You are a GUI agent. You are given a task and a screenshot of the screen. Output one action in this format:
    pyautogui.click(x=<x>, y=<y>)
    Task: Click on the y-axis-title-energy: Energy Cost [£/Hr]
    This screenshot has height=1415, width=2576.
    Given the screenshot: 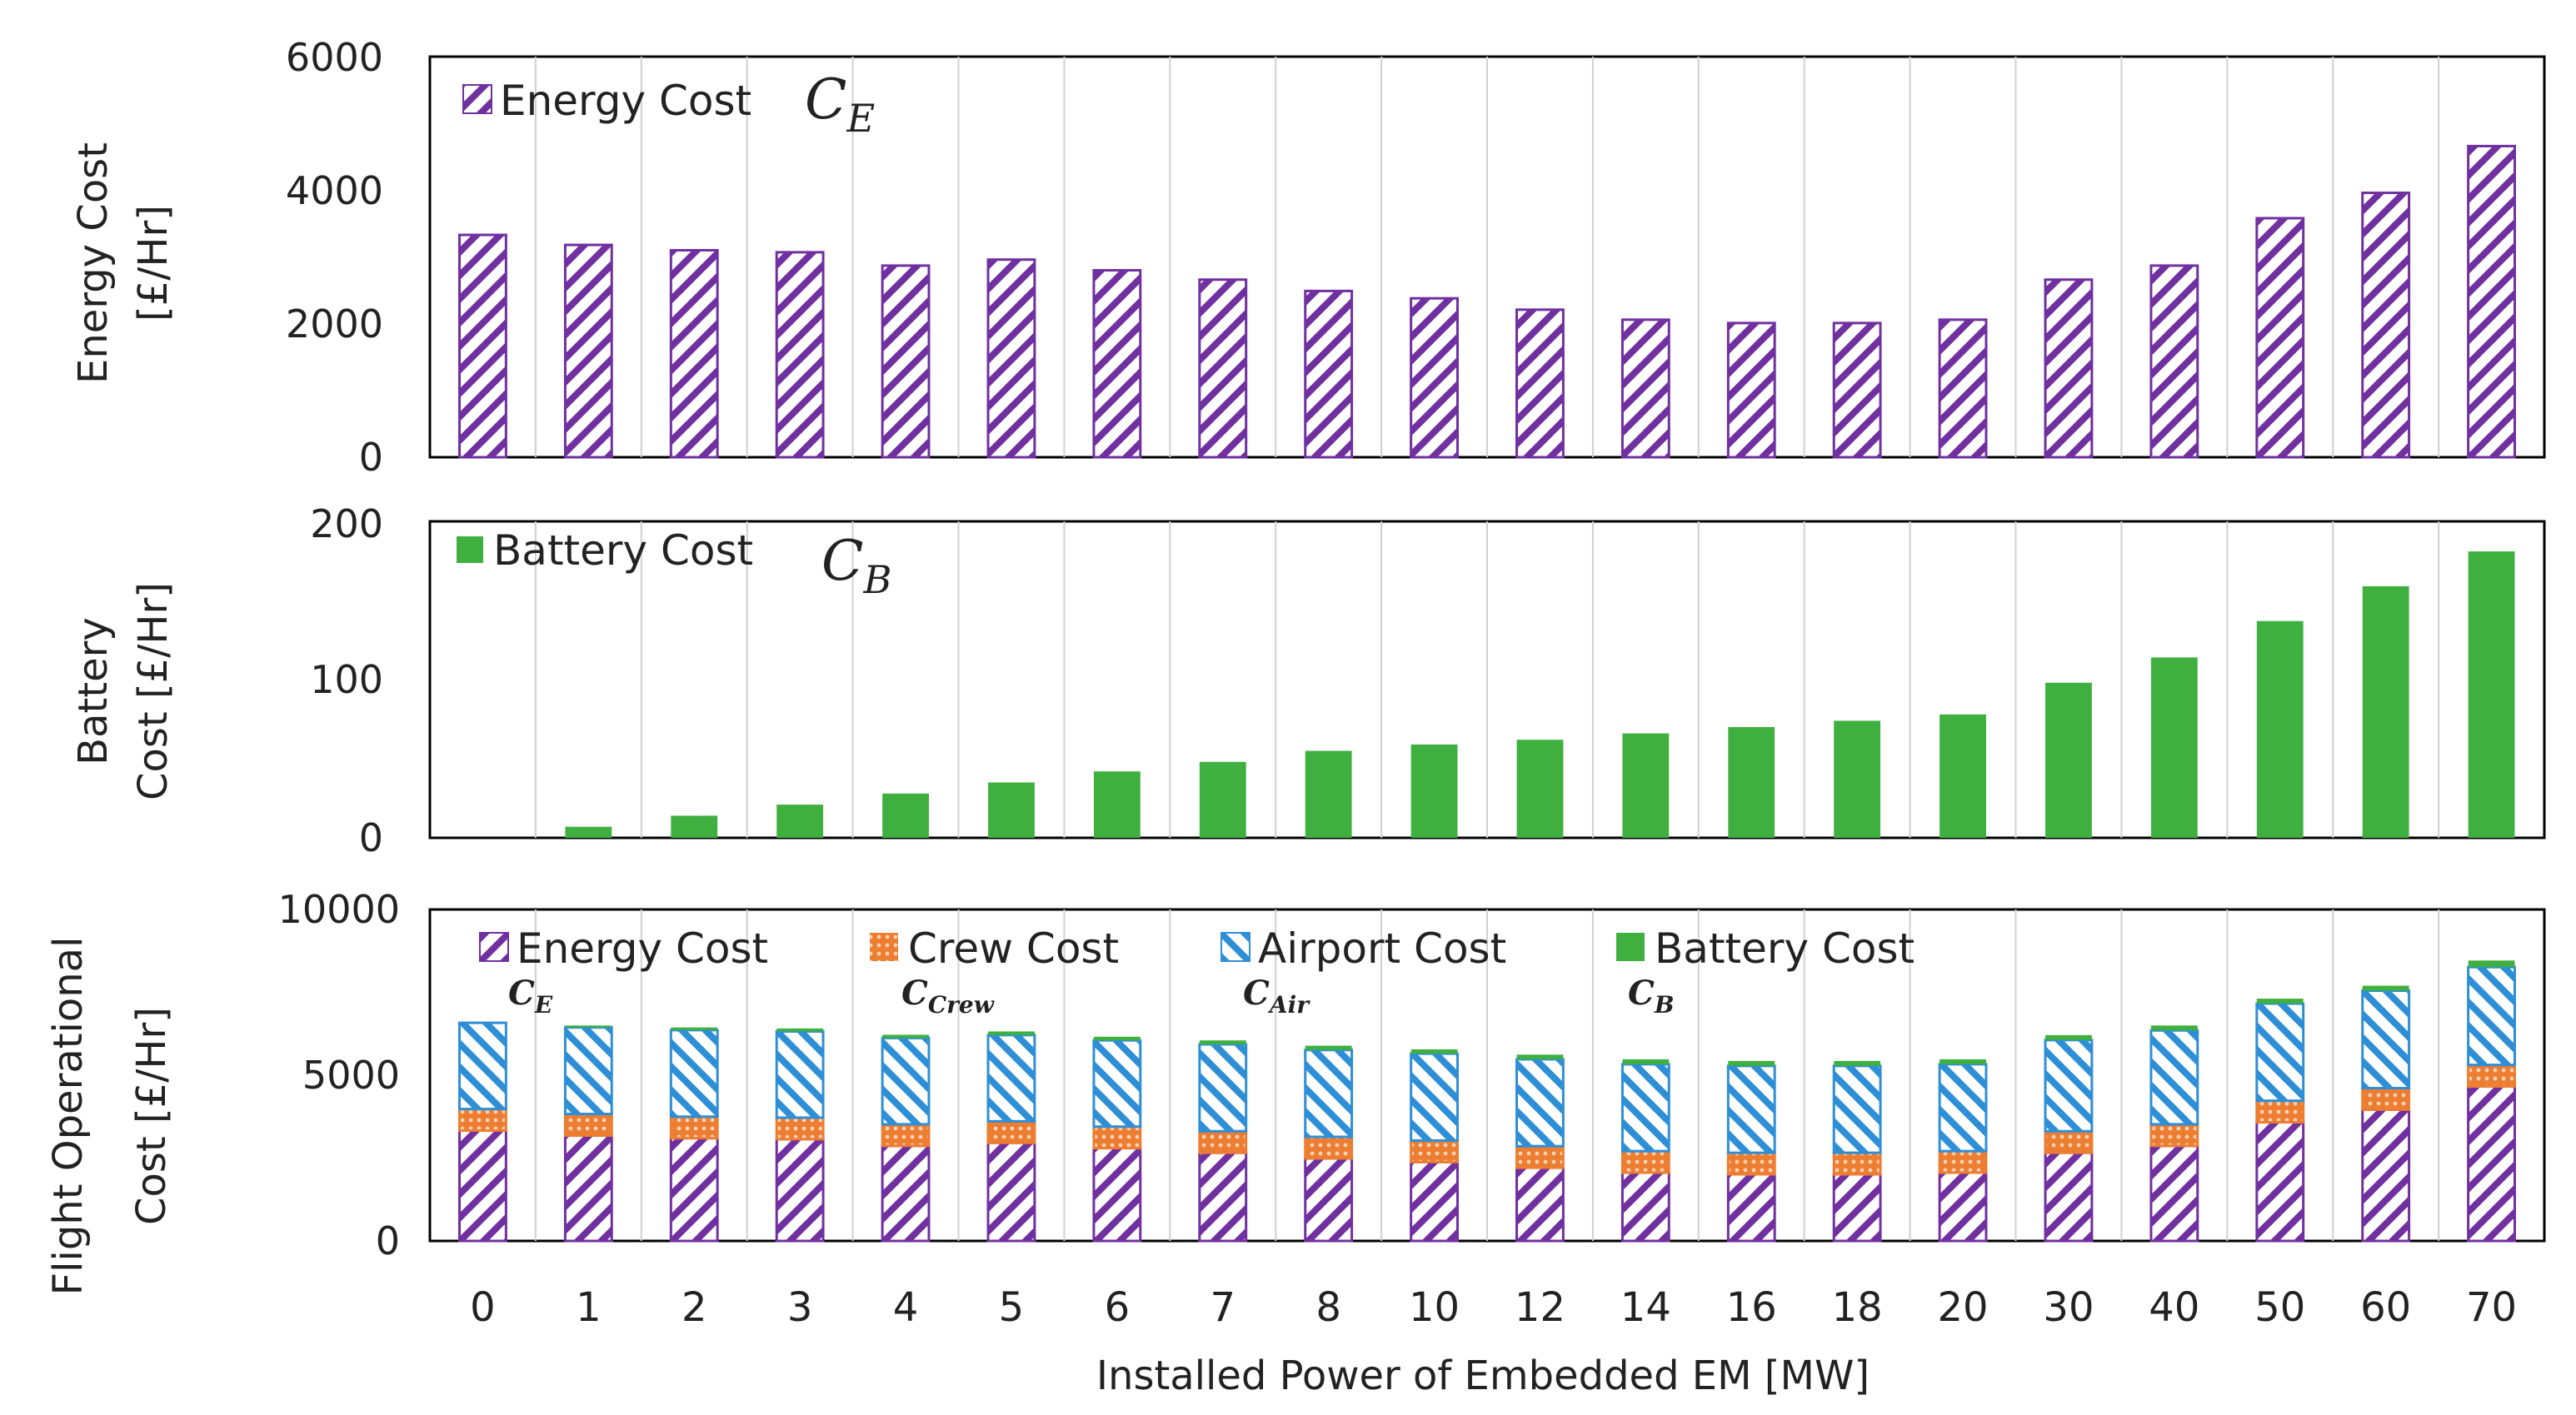 What is the action you would take?
    pyautogui.click(x=123, y=263)
    